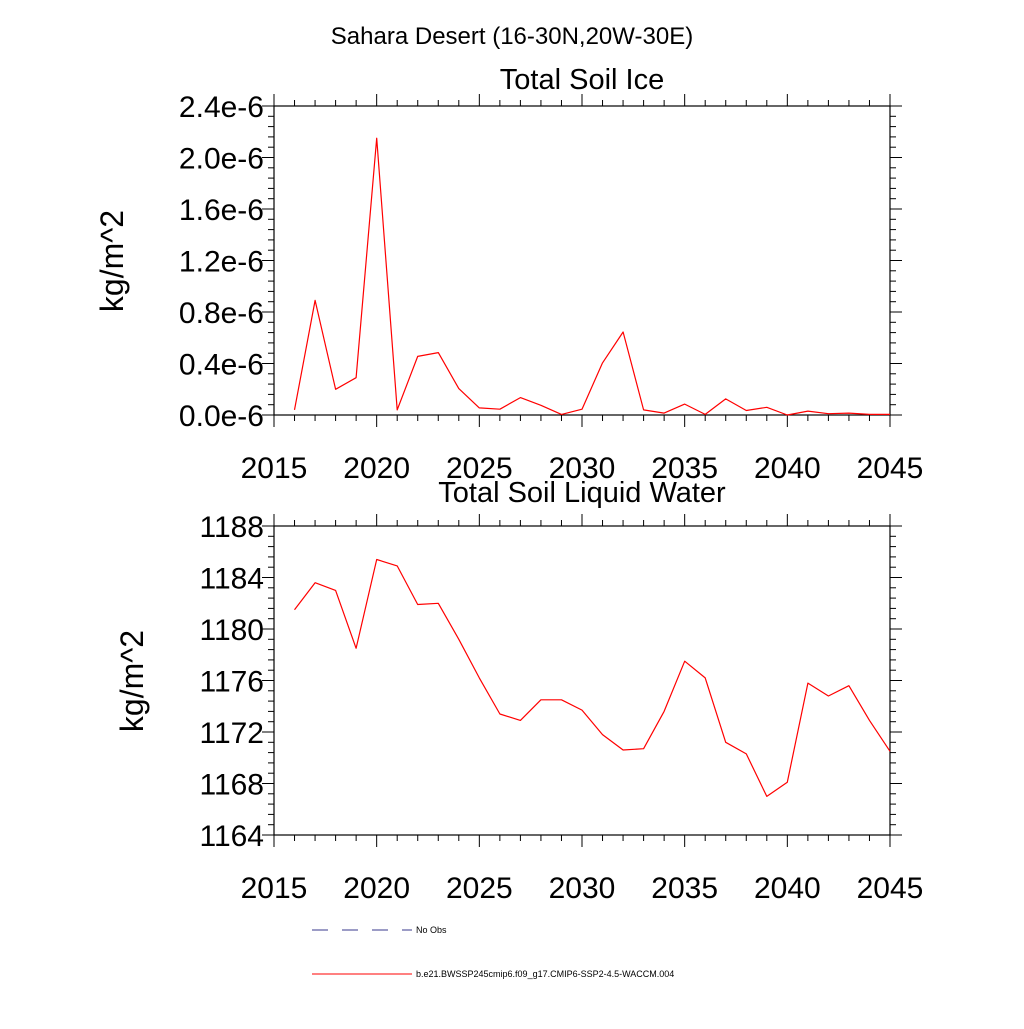 The width and height of the screenshot is (1024, 1029). Describe the element at coordinates (479, 888) in the screenshot. I see `soil-water-x-tick-label: 2025` at that location.